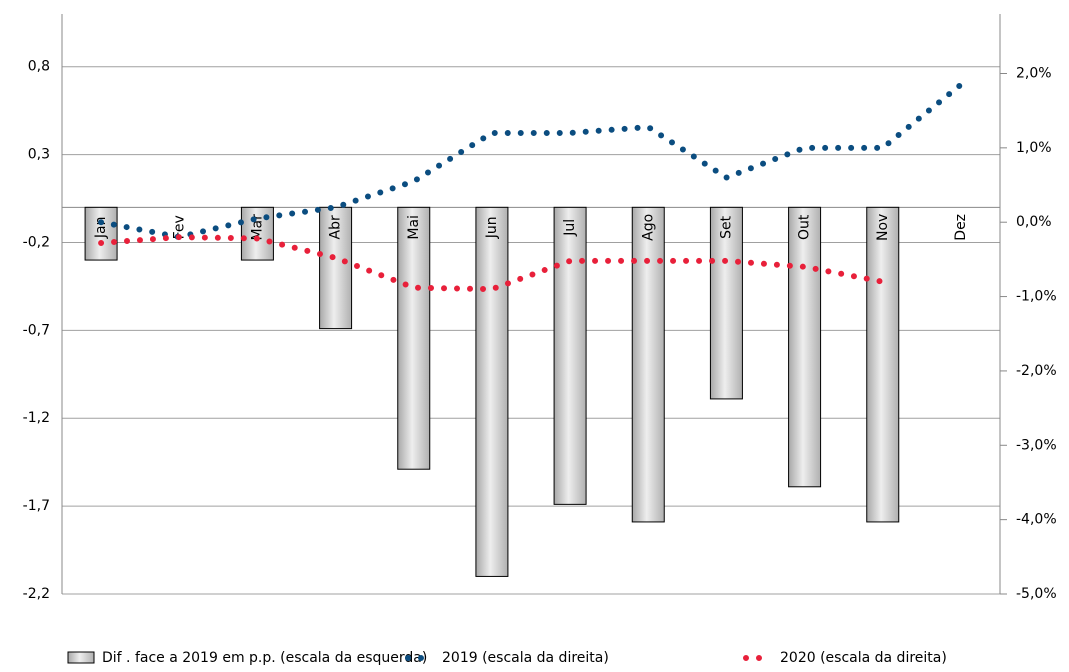 Image resolution: width=1069 pixels, height=672 pixels. I want to click on y-tick-label: -0,2, so click(36, 242).